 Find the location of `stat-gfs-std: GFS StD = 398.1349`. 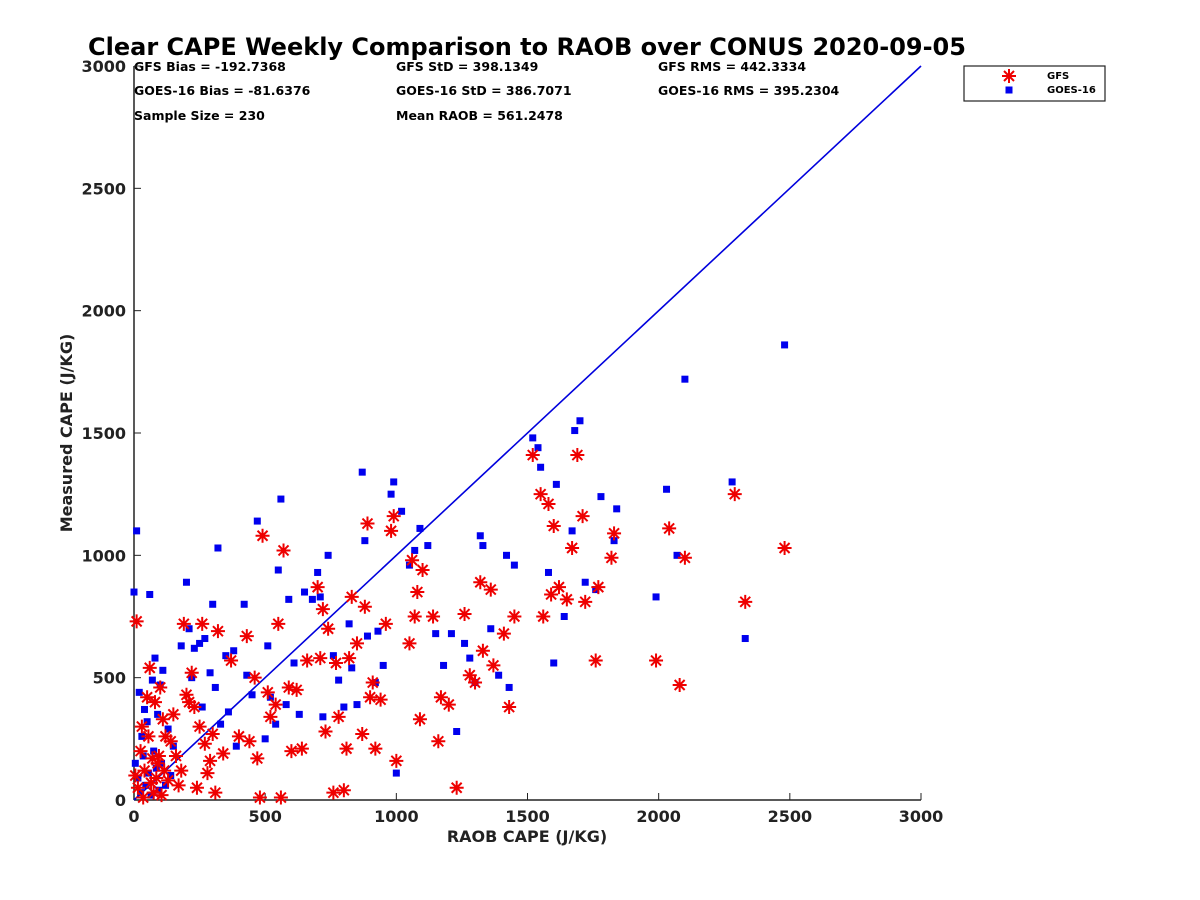

stat-gfs-std: GFS StD = 398.1349 is located at coordinates (467, 66).